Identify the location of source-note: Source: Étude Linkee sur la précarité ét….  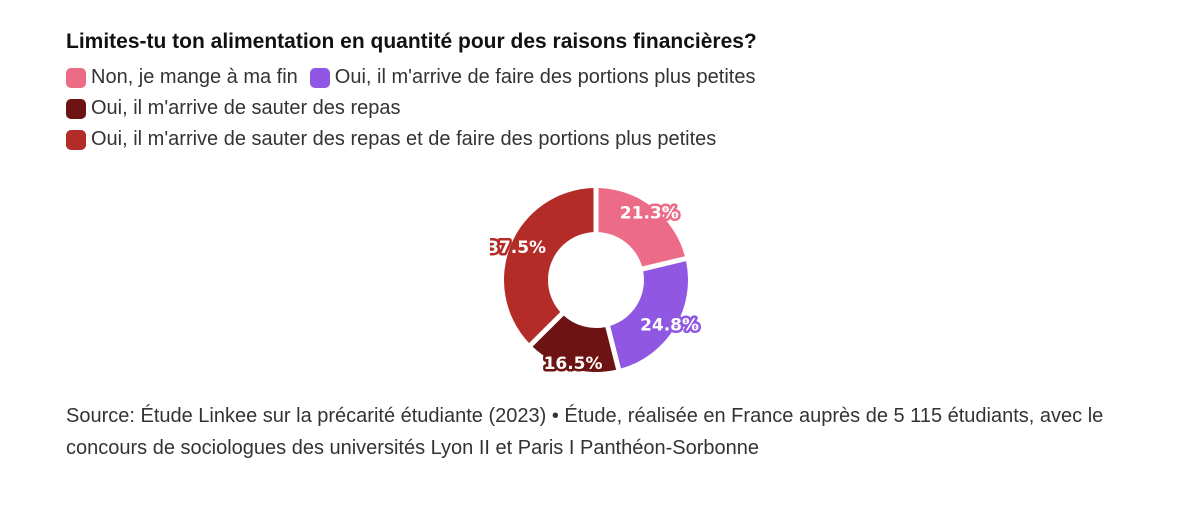
(585, 432).